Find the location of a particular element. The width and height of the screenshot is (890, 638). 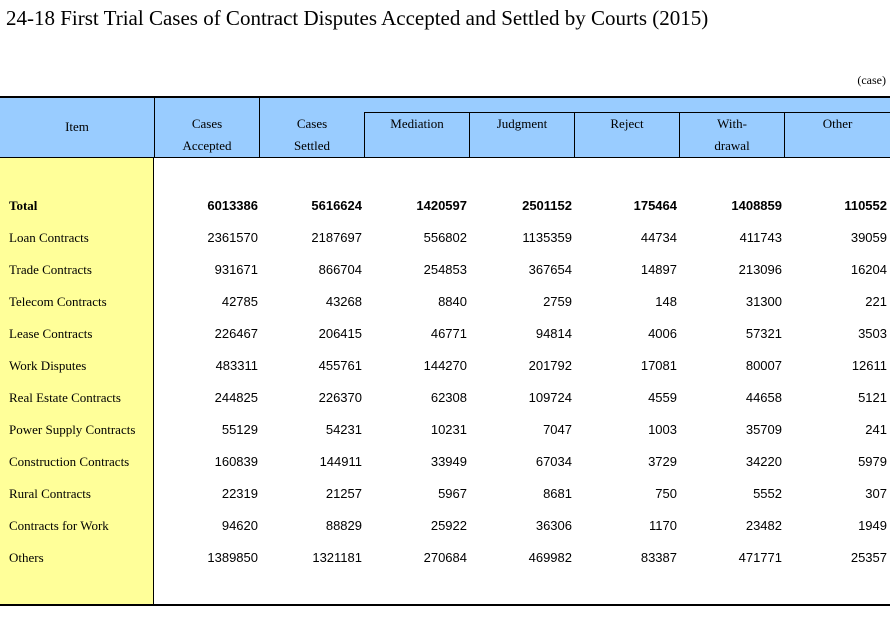

table-cell: 8840 is located at coordinates (452, 301).